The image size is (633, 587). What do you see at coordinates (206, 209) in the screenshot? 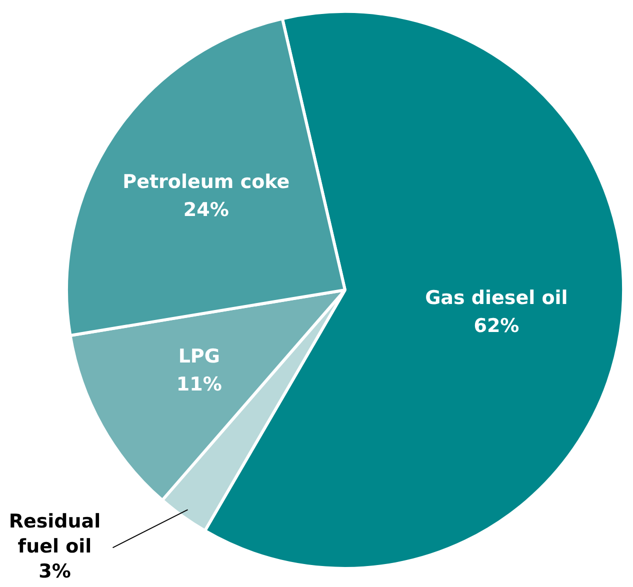
I see `data-label: 24%` at bounding box center [206, 209].